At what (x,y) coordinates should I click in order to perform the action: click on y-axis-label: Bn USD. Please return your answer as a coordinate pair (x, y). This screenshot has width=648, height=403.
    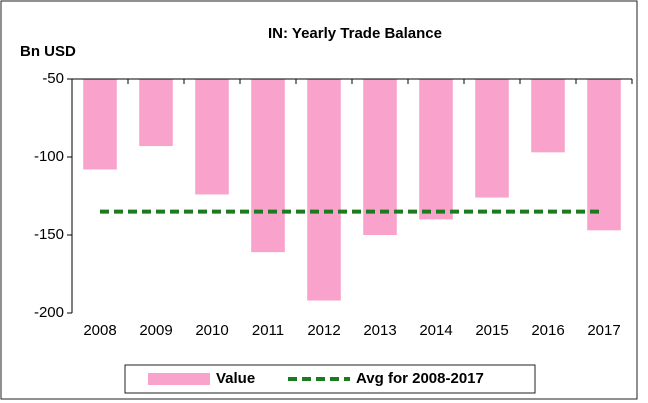
    Looking at the image, I should click on (48, 51).